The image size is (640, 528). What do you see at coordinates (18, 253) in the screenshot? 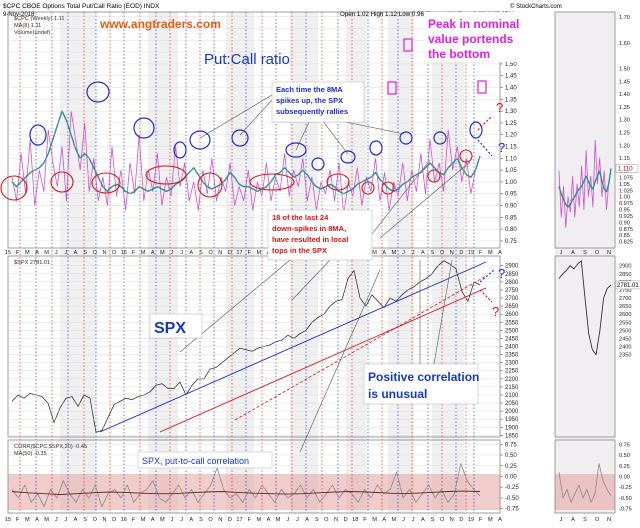
I see `x-label-mid-1: F` at bounding box center [18, 253].